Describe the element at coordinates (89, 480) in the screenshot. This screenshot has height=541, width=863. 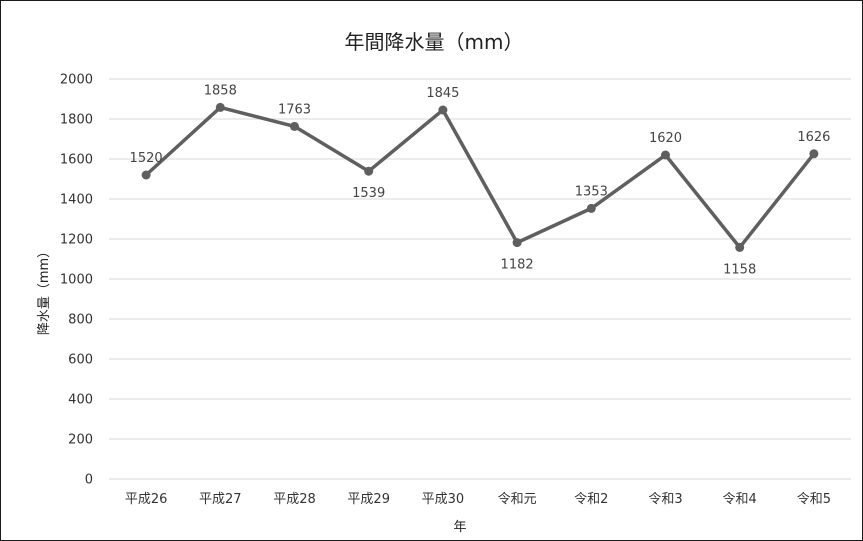
I see `y-tick-label: 0` at that location.